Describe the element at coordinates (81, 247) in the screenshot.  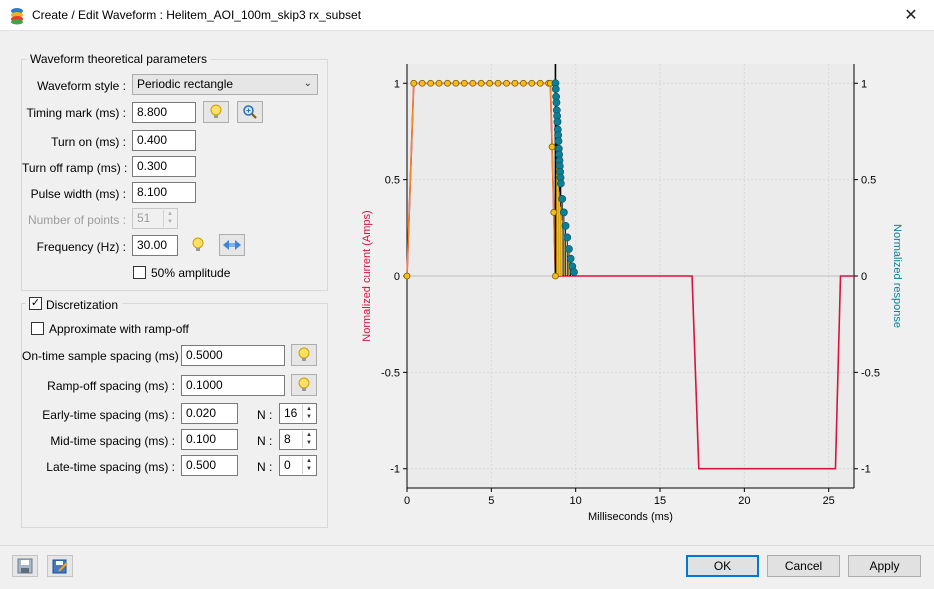
I see `frequency-label: Frequency (Hz) :` at that location.